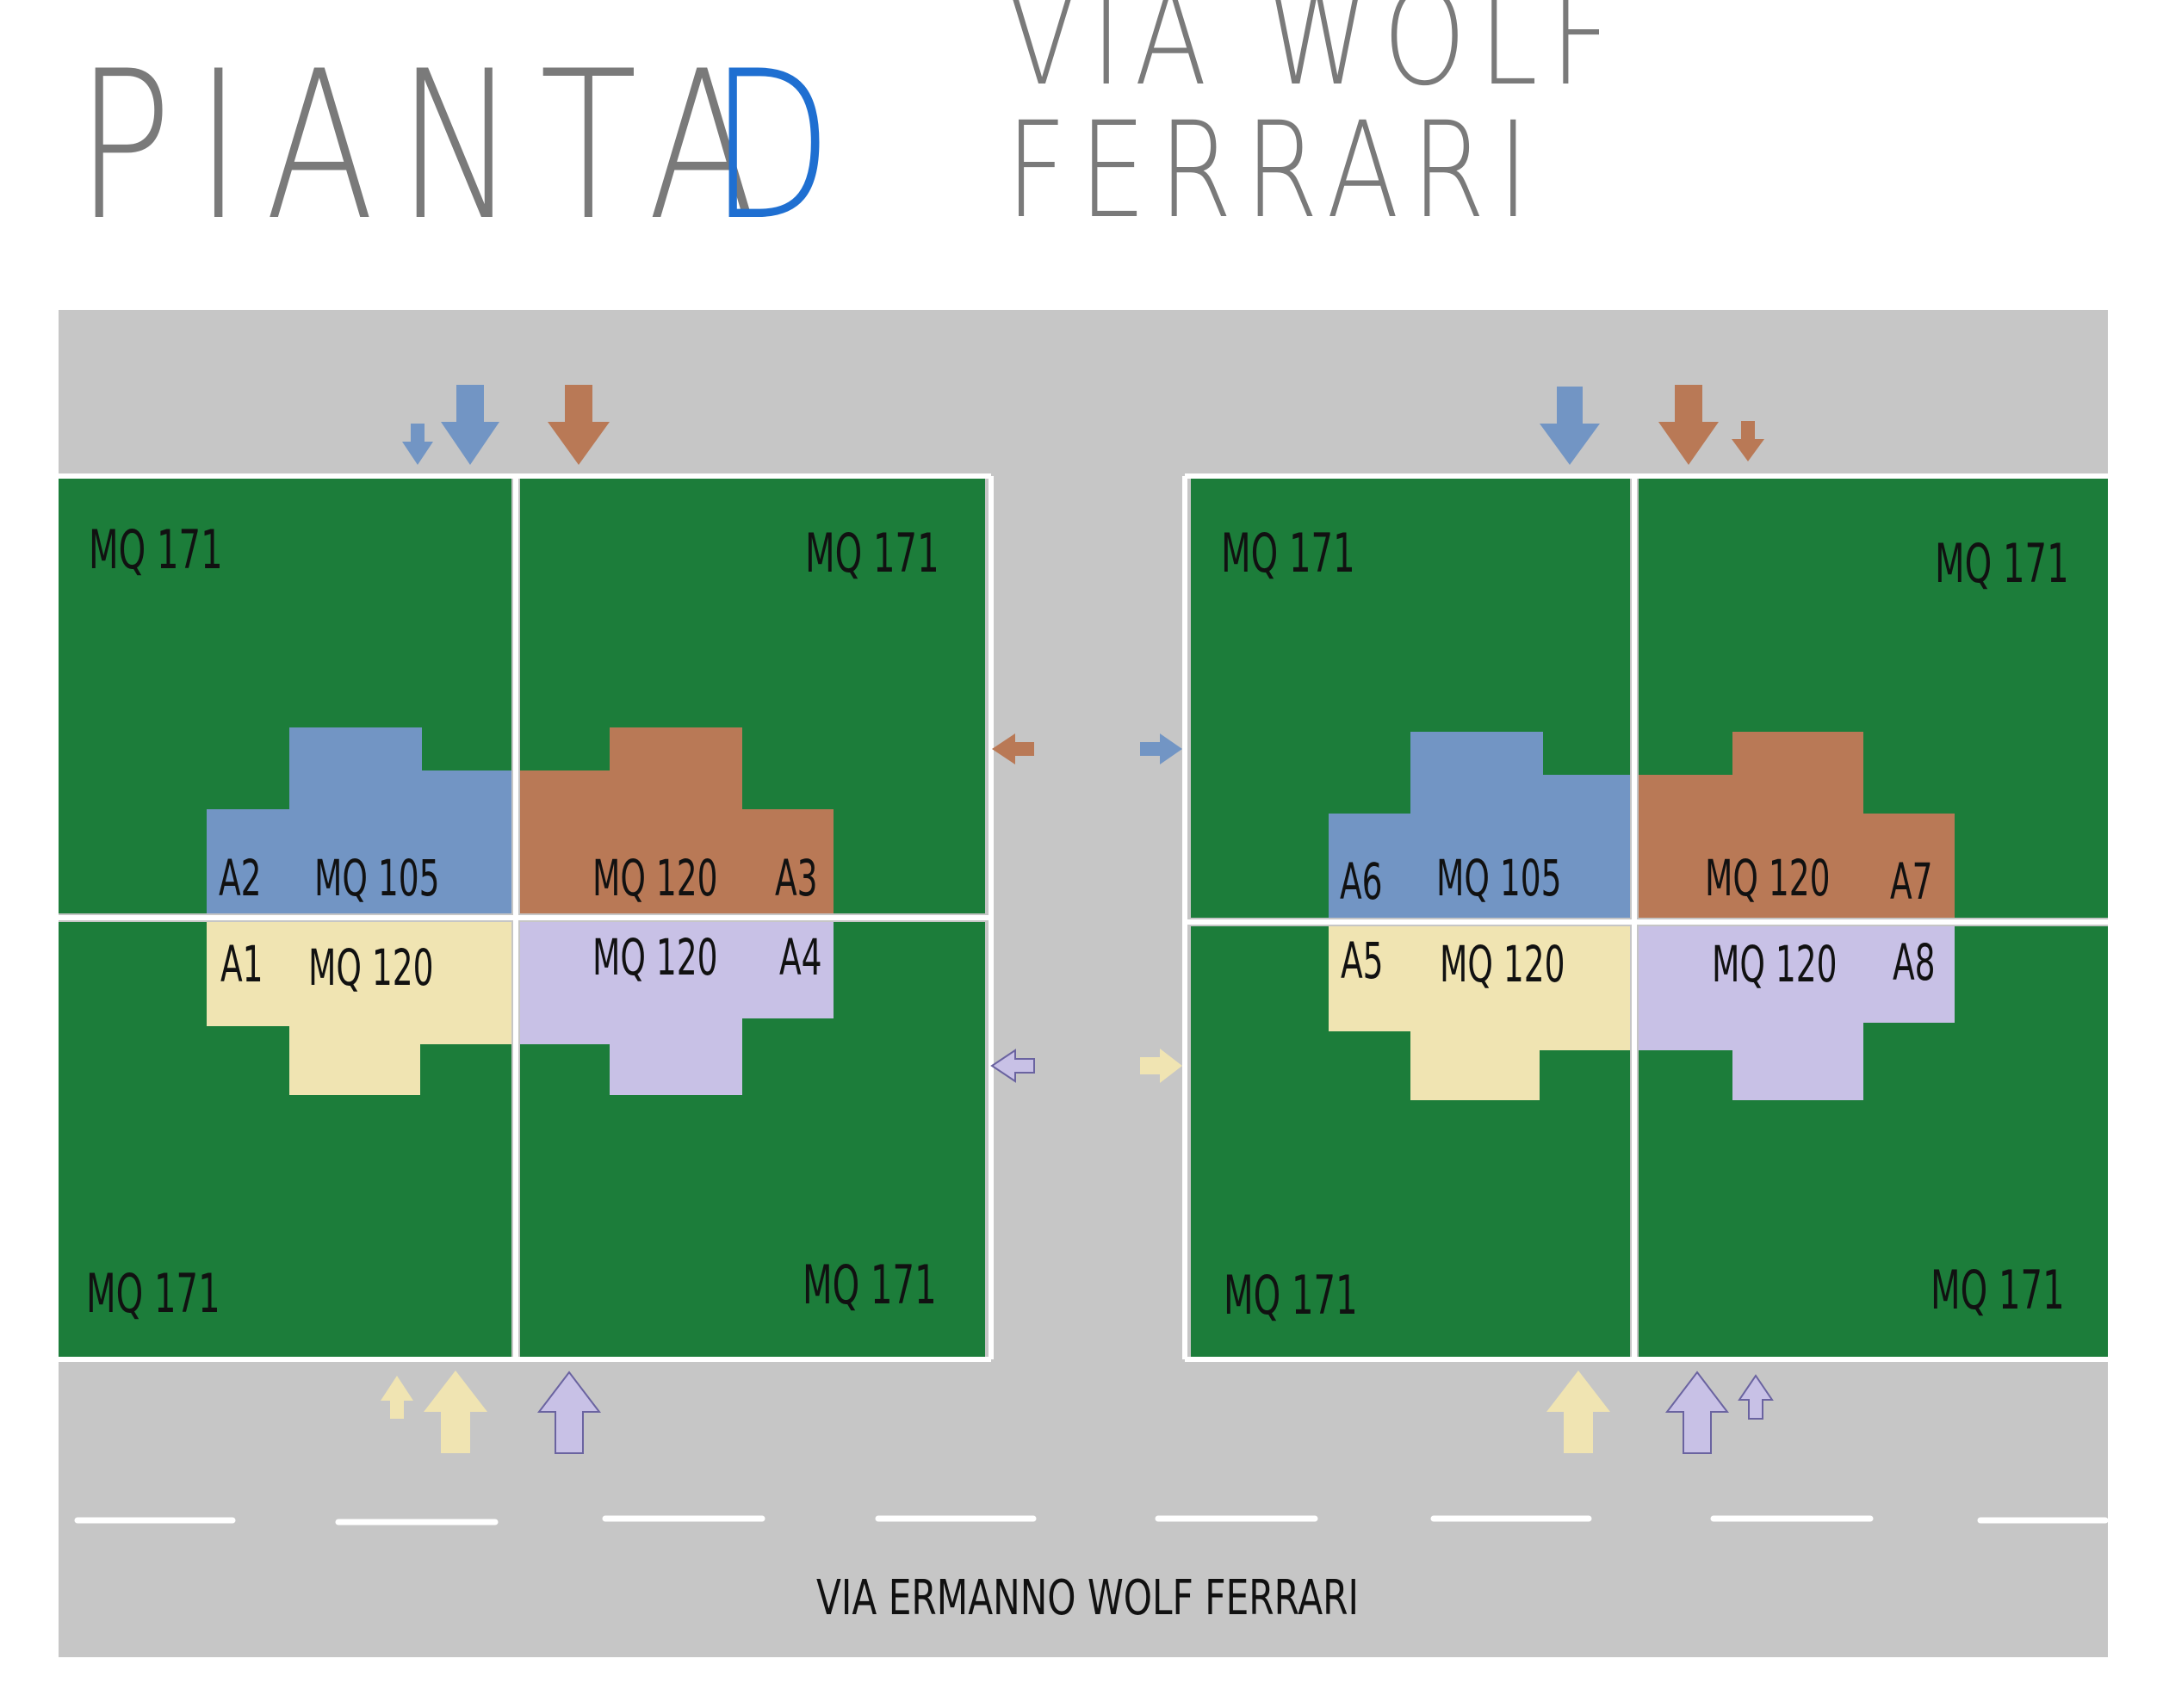 This screenshot has width=2163, height=1708. I want to click on unit-id: A5, so click(1362, 960).